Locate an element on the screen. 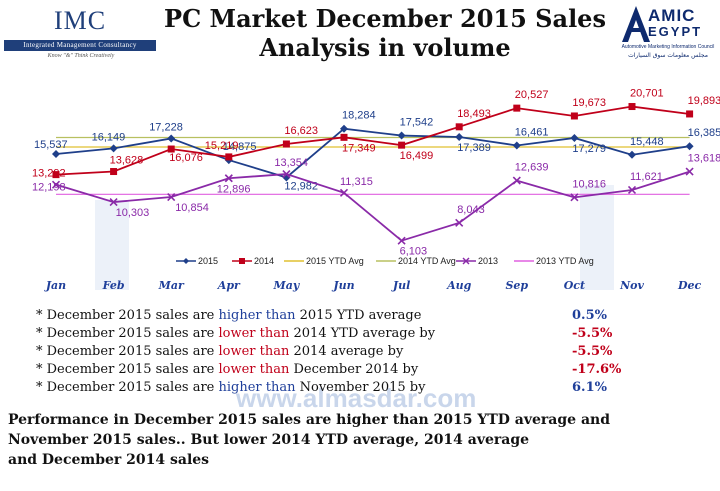 This screenshot has height=491, width=720. comparison-suffix: 2014 YTD average by is located at coordinates (362, 333).